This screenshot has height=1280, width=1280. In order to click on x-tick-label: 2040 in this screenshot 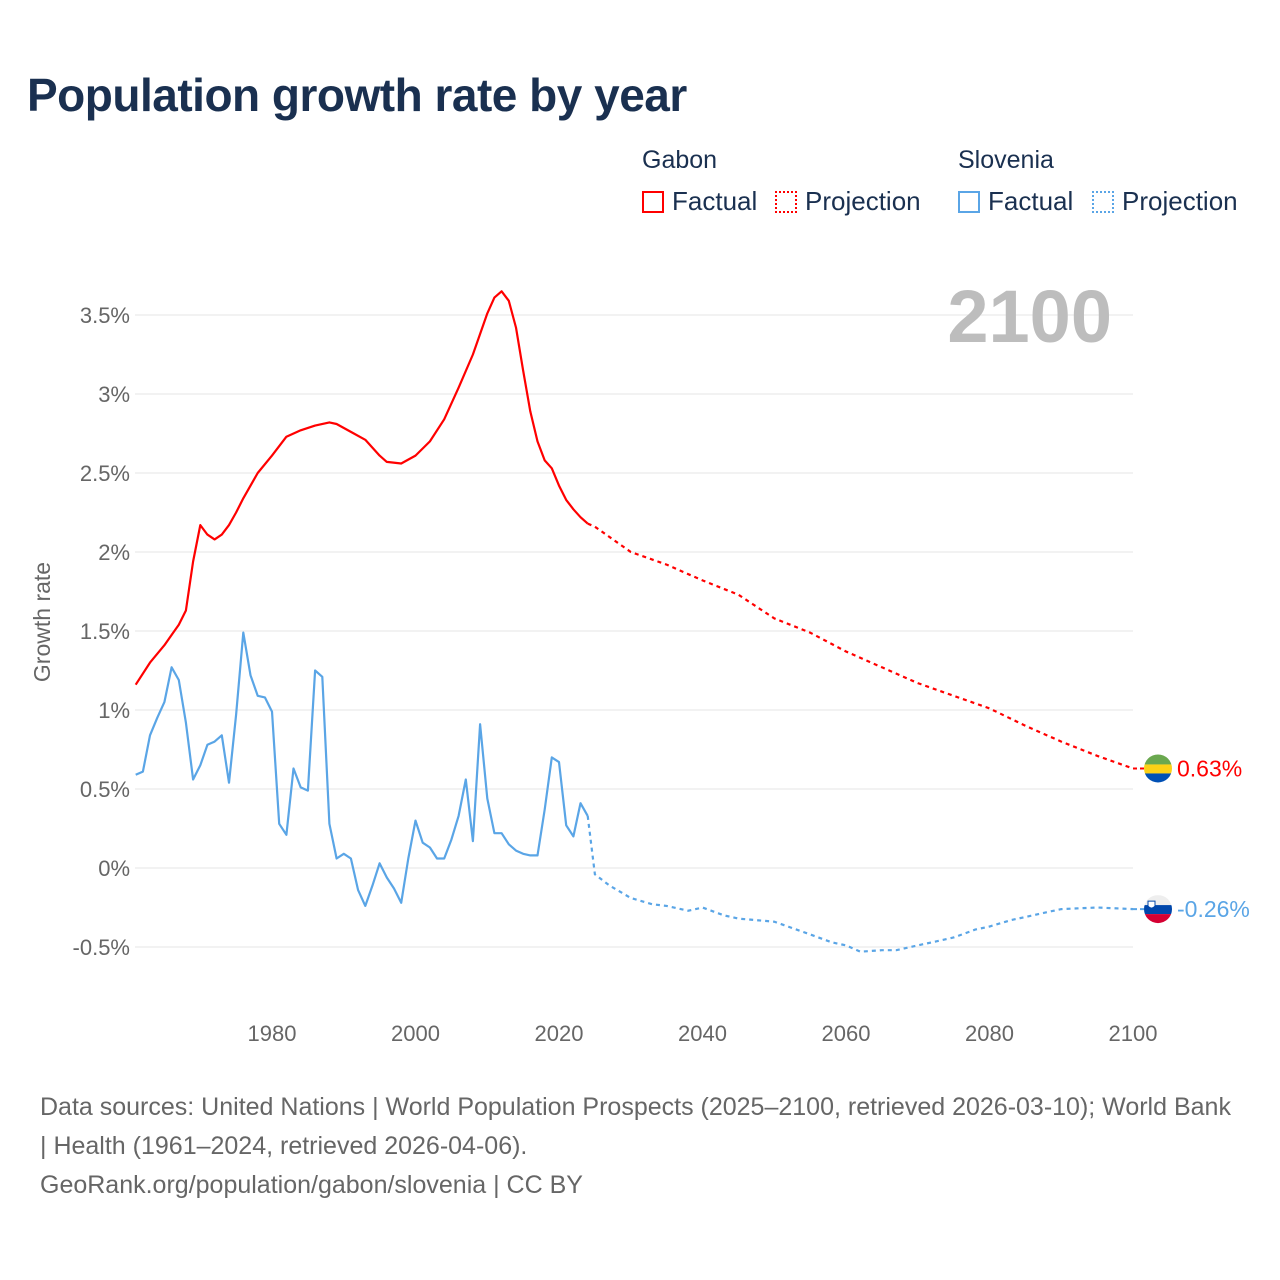, I will do `click(702, 1033)`.